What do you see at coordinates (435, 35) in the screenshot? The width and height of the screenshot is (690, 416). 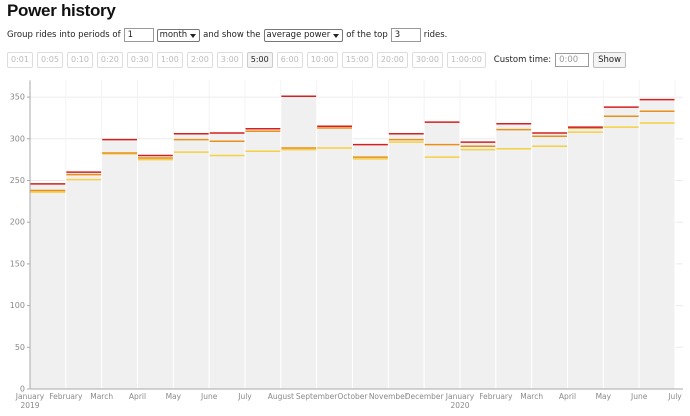 I see `label: rides.` at bounding box center [435, 35].